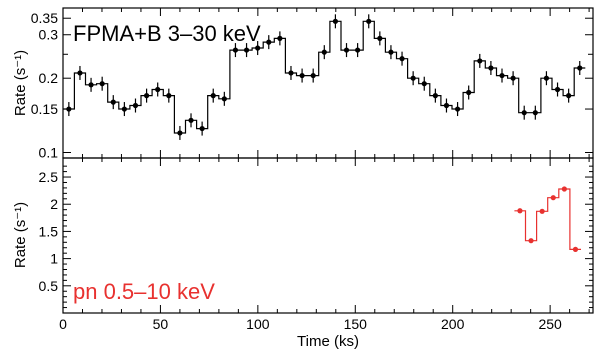 The image size is (600, 355). Describe the element at coordinates (144, 291) in the screenshot. I see `pn-panel-label: pn 0.5–10 keV` at that location.